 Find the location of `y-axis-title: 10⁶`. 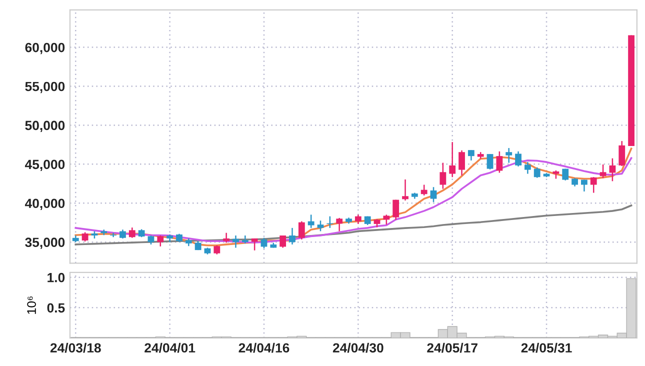

y-axis-title: 10⁶ is located at coordinates (31, 305).